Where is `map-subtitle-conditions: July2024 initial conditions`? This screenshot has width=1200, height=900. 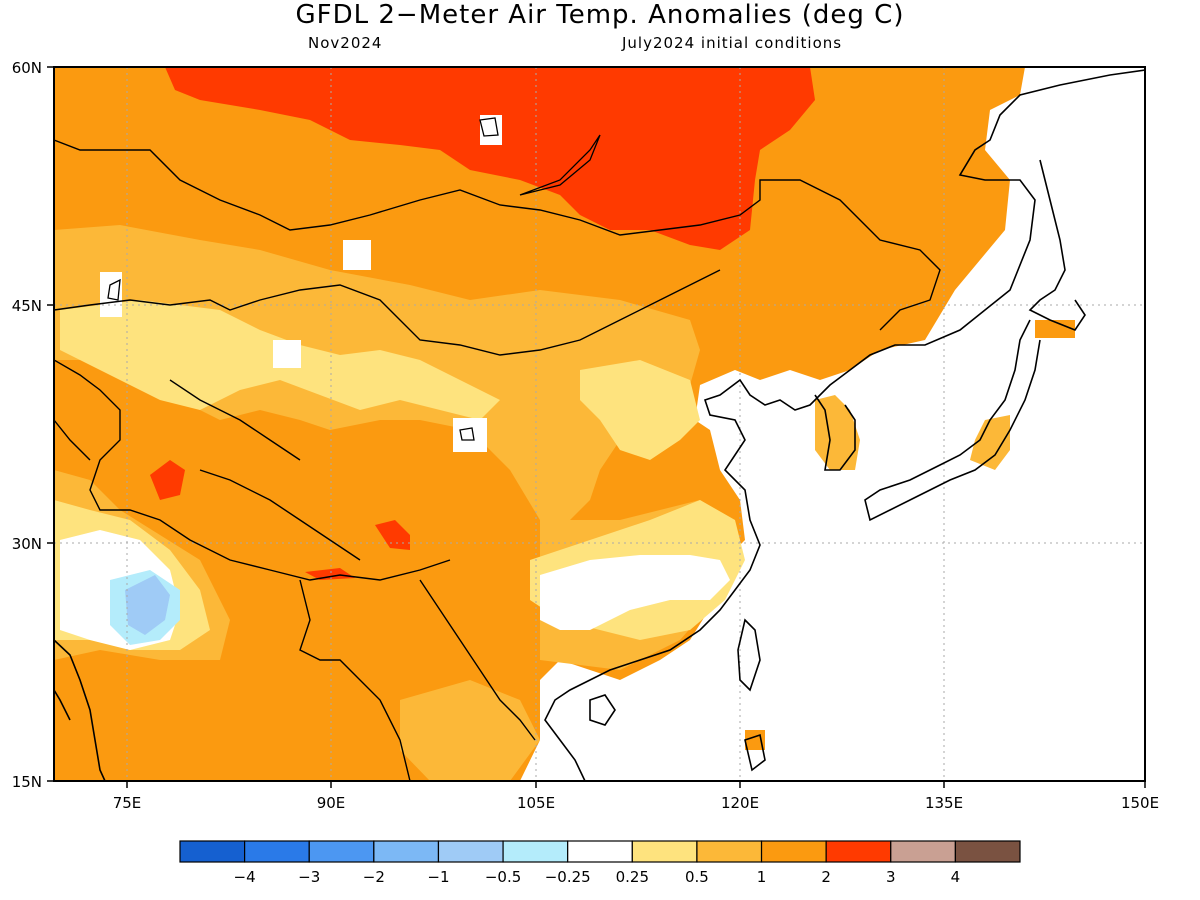
map-subtitle-conditions: July2024 initial conditions is located at coordinates (732, 43).